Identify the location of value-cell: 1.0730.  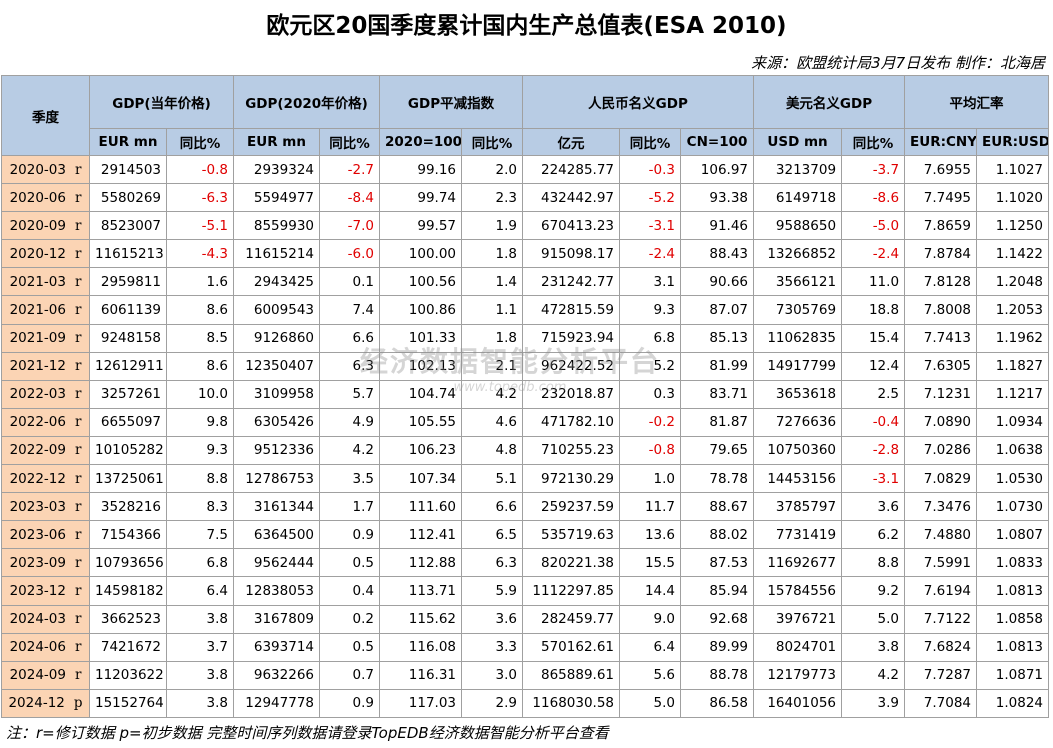
(1013, 507).